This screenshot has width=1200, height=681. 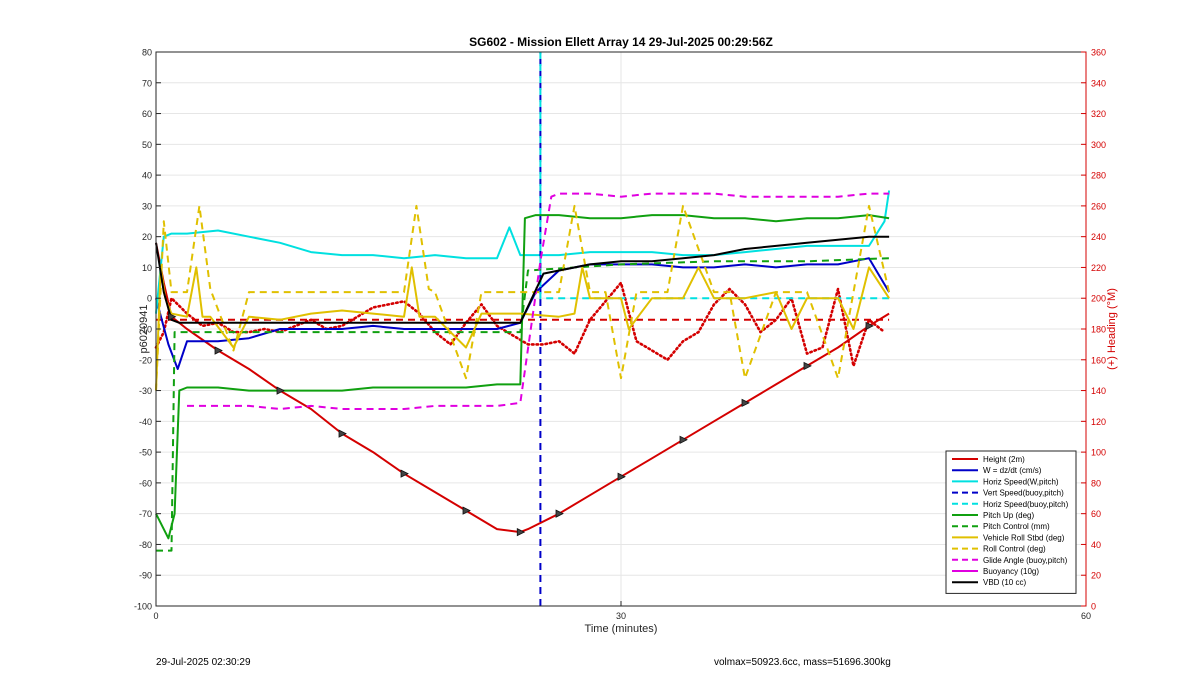 I want to click on x-tick-label: 60, so click(x=1086, y=616).